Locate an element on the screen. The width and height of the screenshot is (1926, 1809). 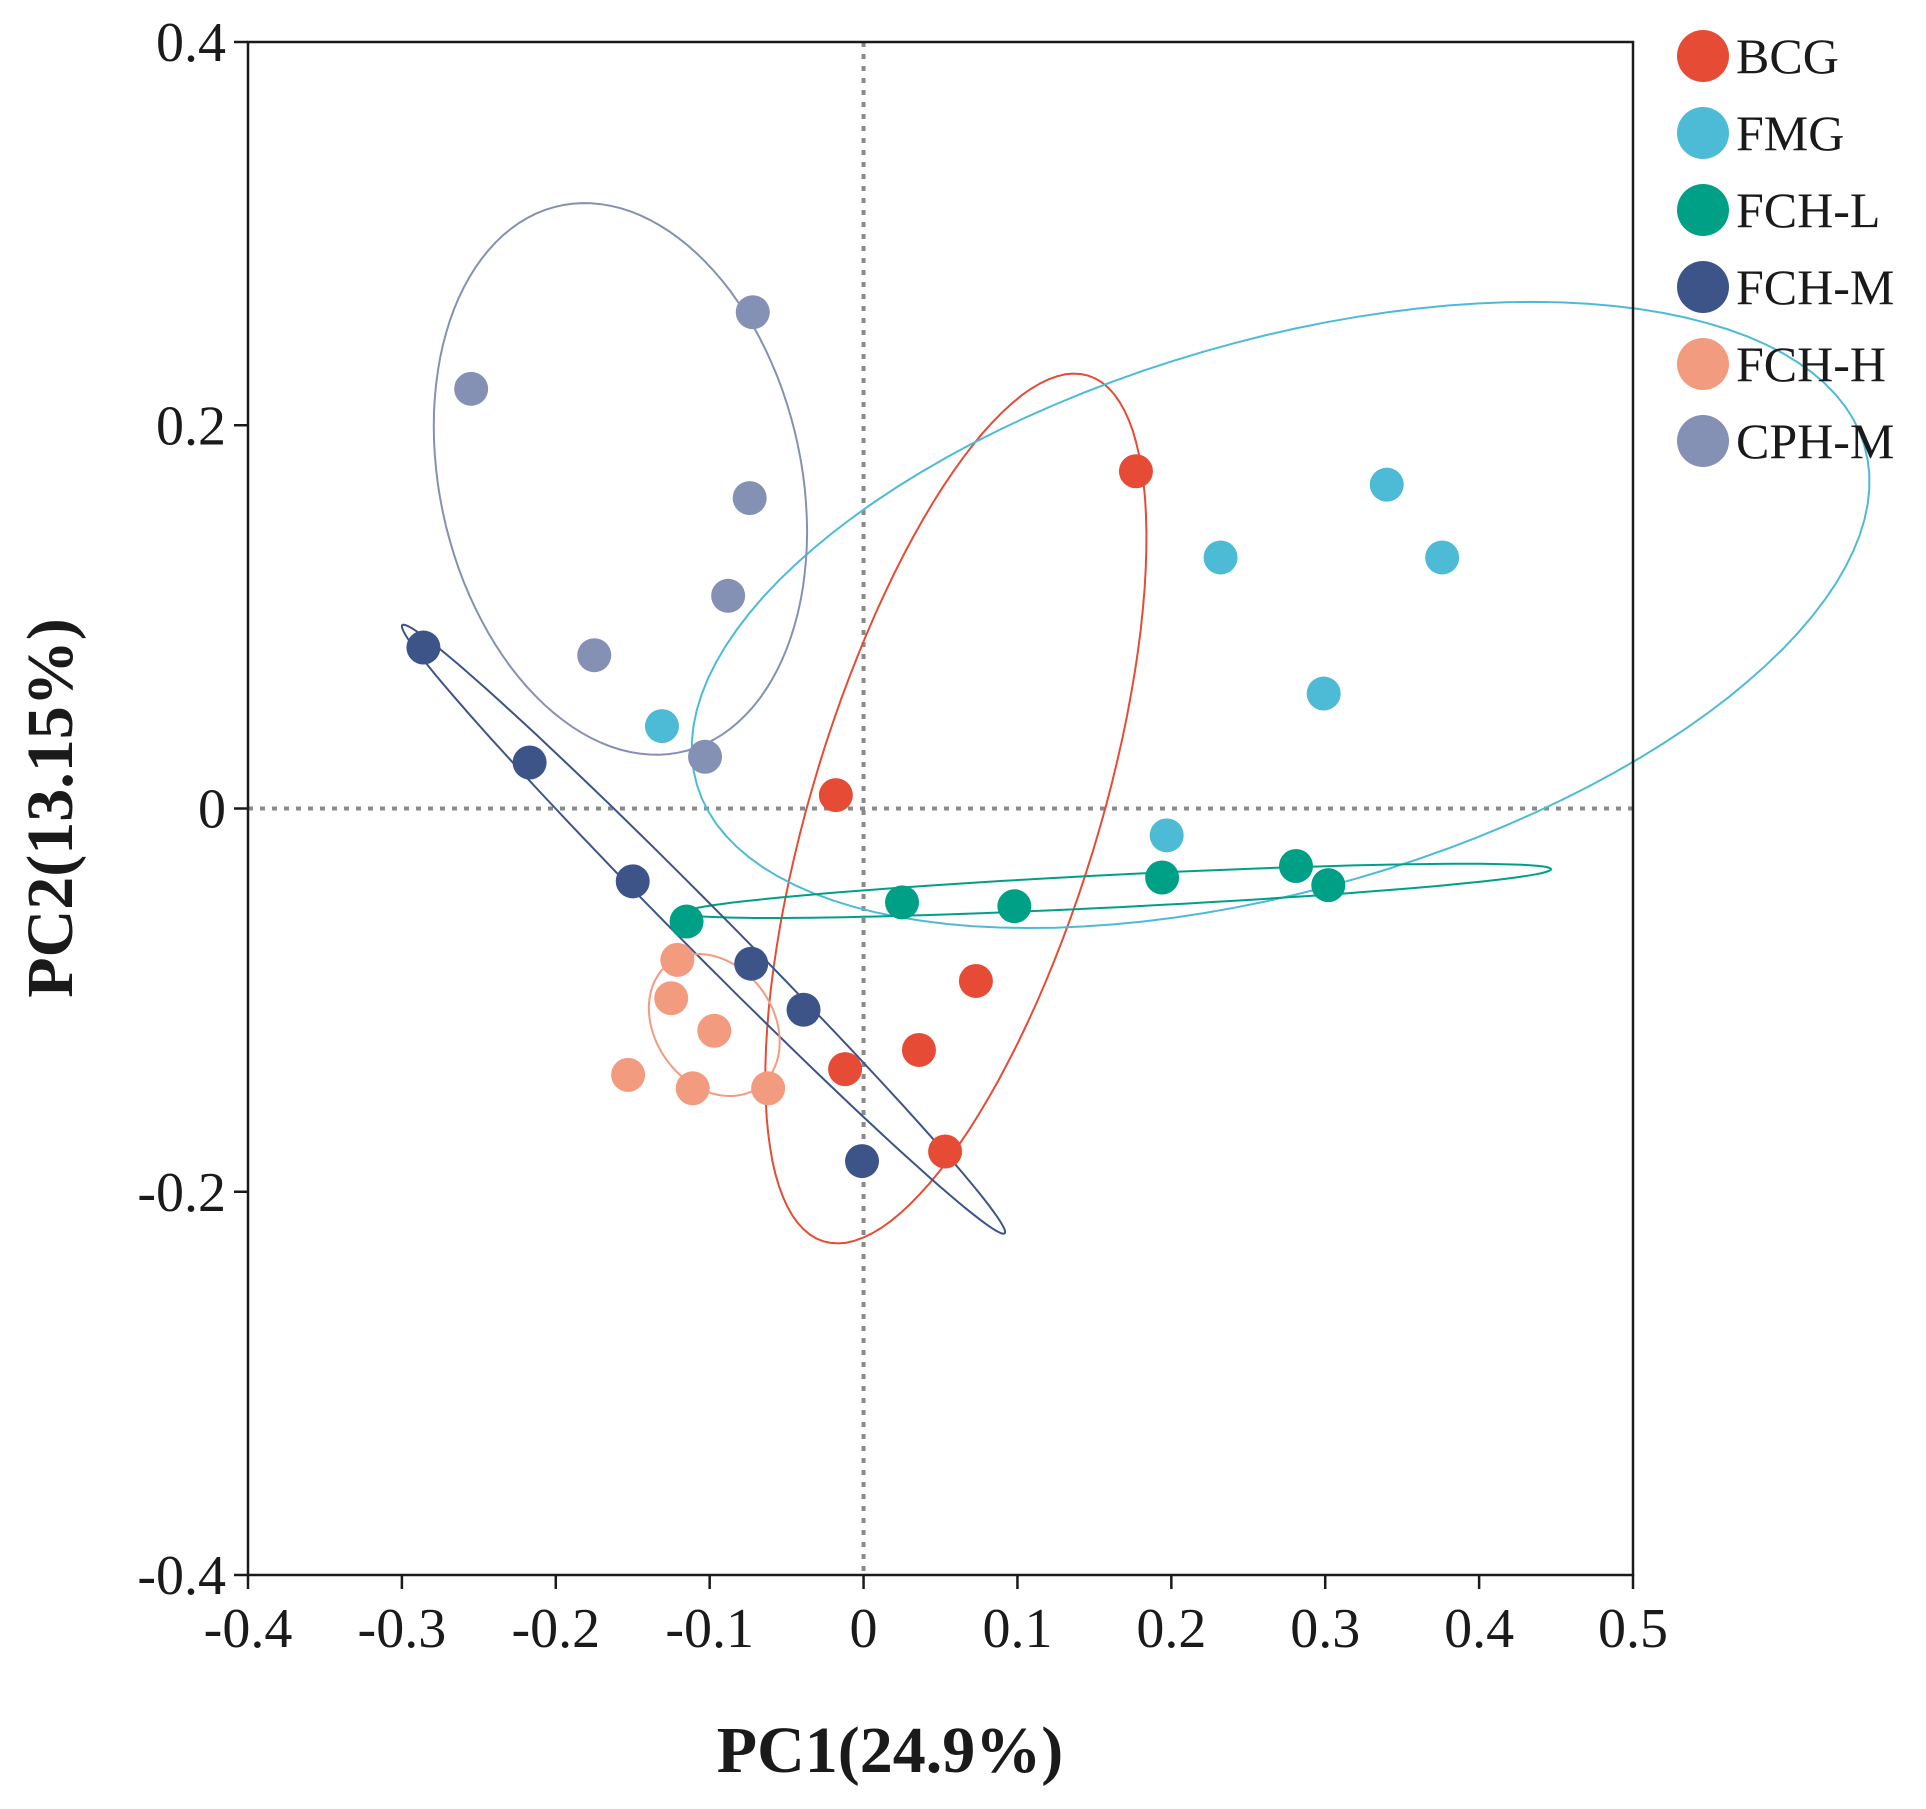
x-tick-label: 0.2 is located at coordinates (1171, 1629).